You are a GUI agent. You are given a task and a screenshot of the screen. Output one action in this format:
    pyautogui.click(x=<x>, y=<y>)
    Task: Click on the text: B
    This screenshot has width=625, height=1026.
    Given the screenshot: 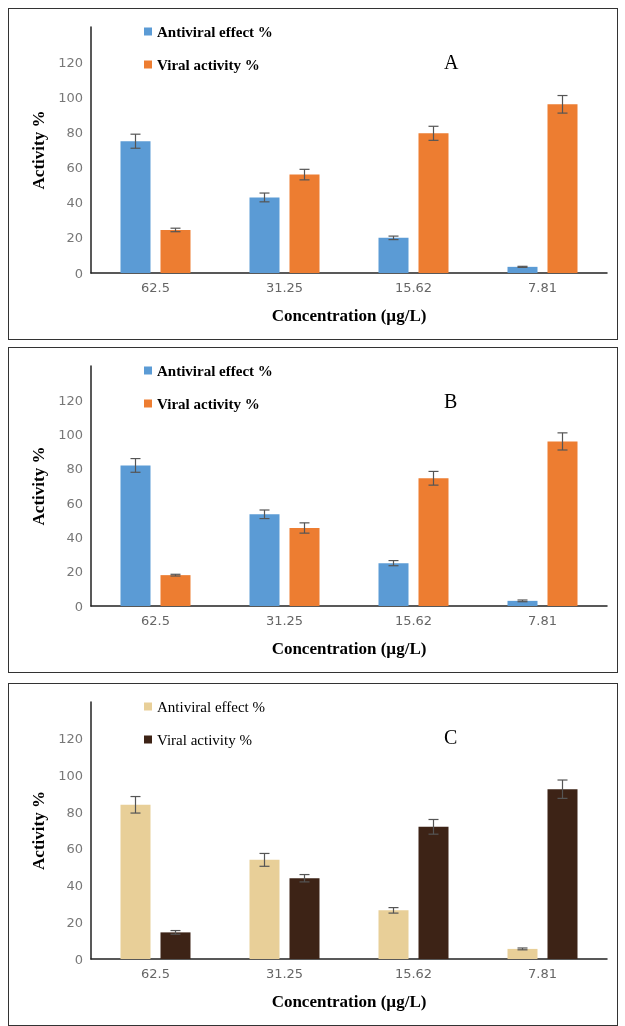 What is the action you would take?
    pyautogui.click(x=451, y=401)
    